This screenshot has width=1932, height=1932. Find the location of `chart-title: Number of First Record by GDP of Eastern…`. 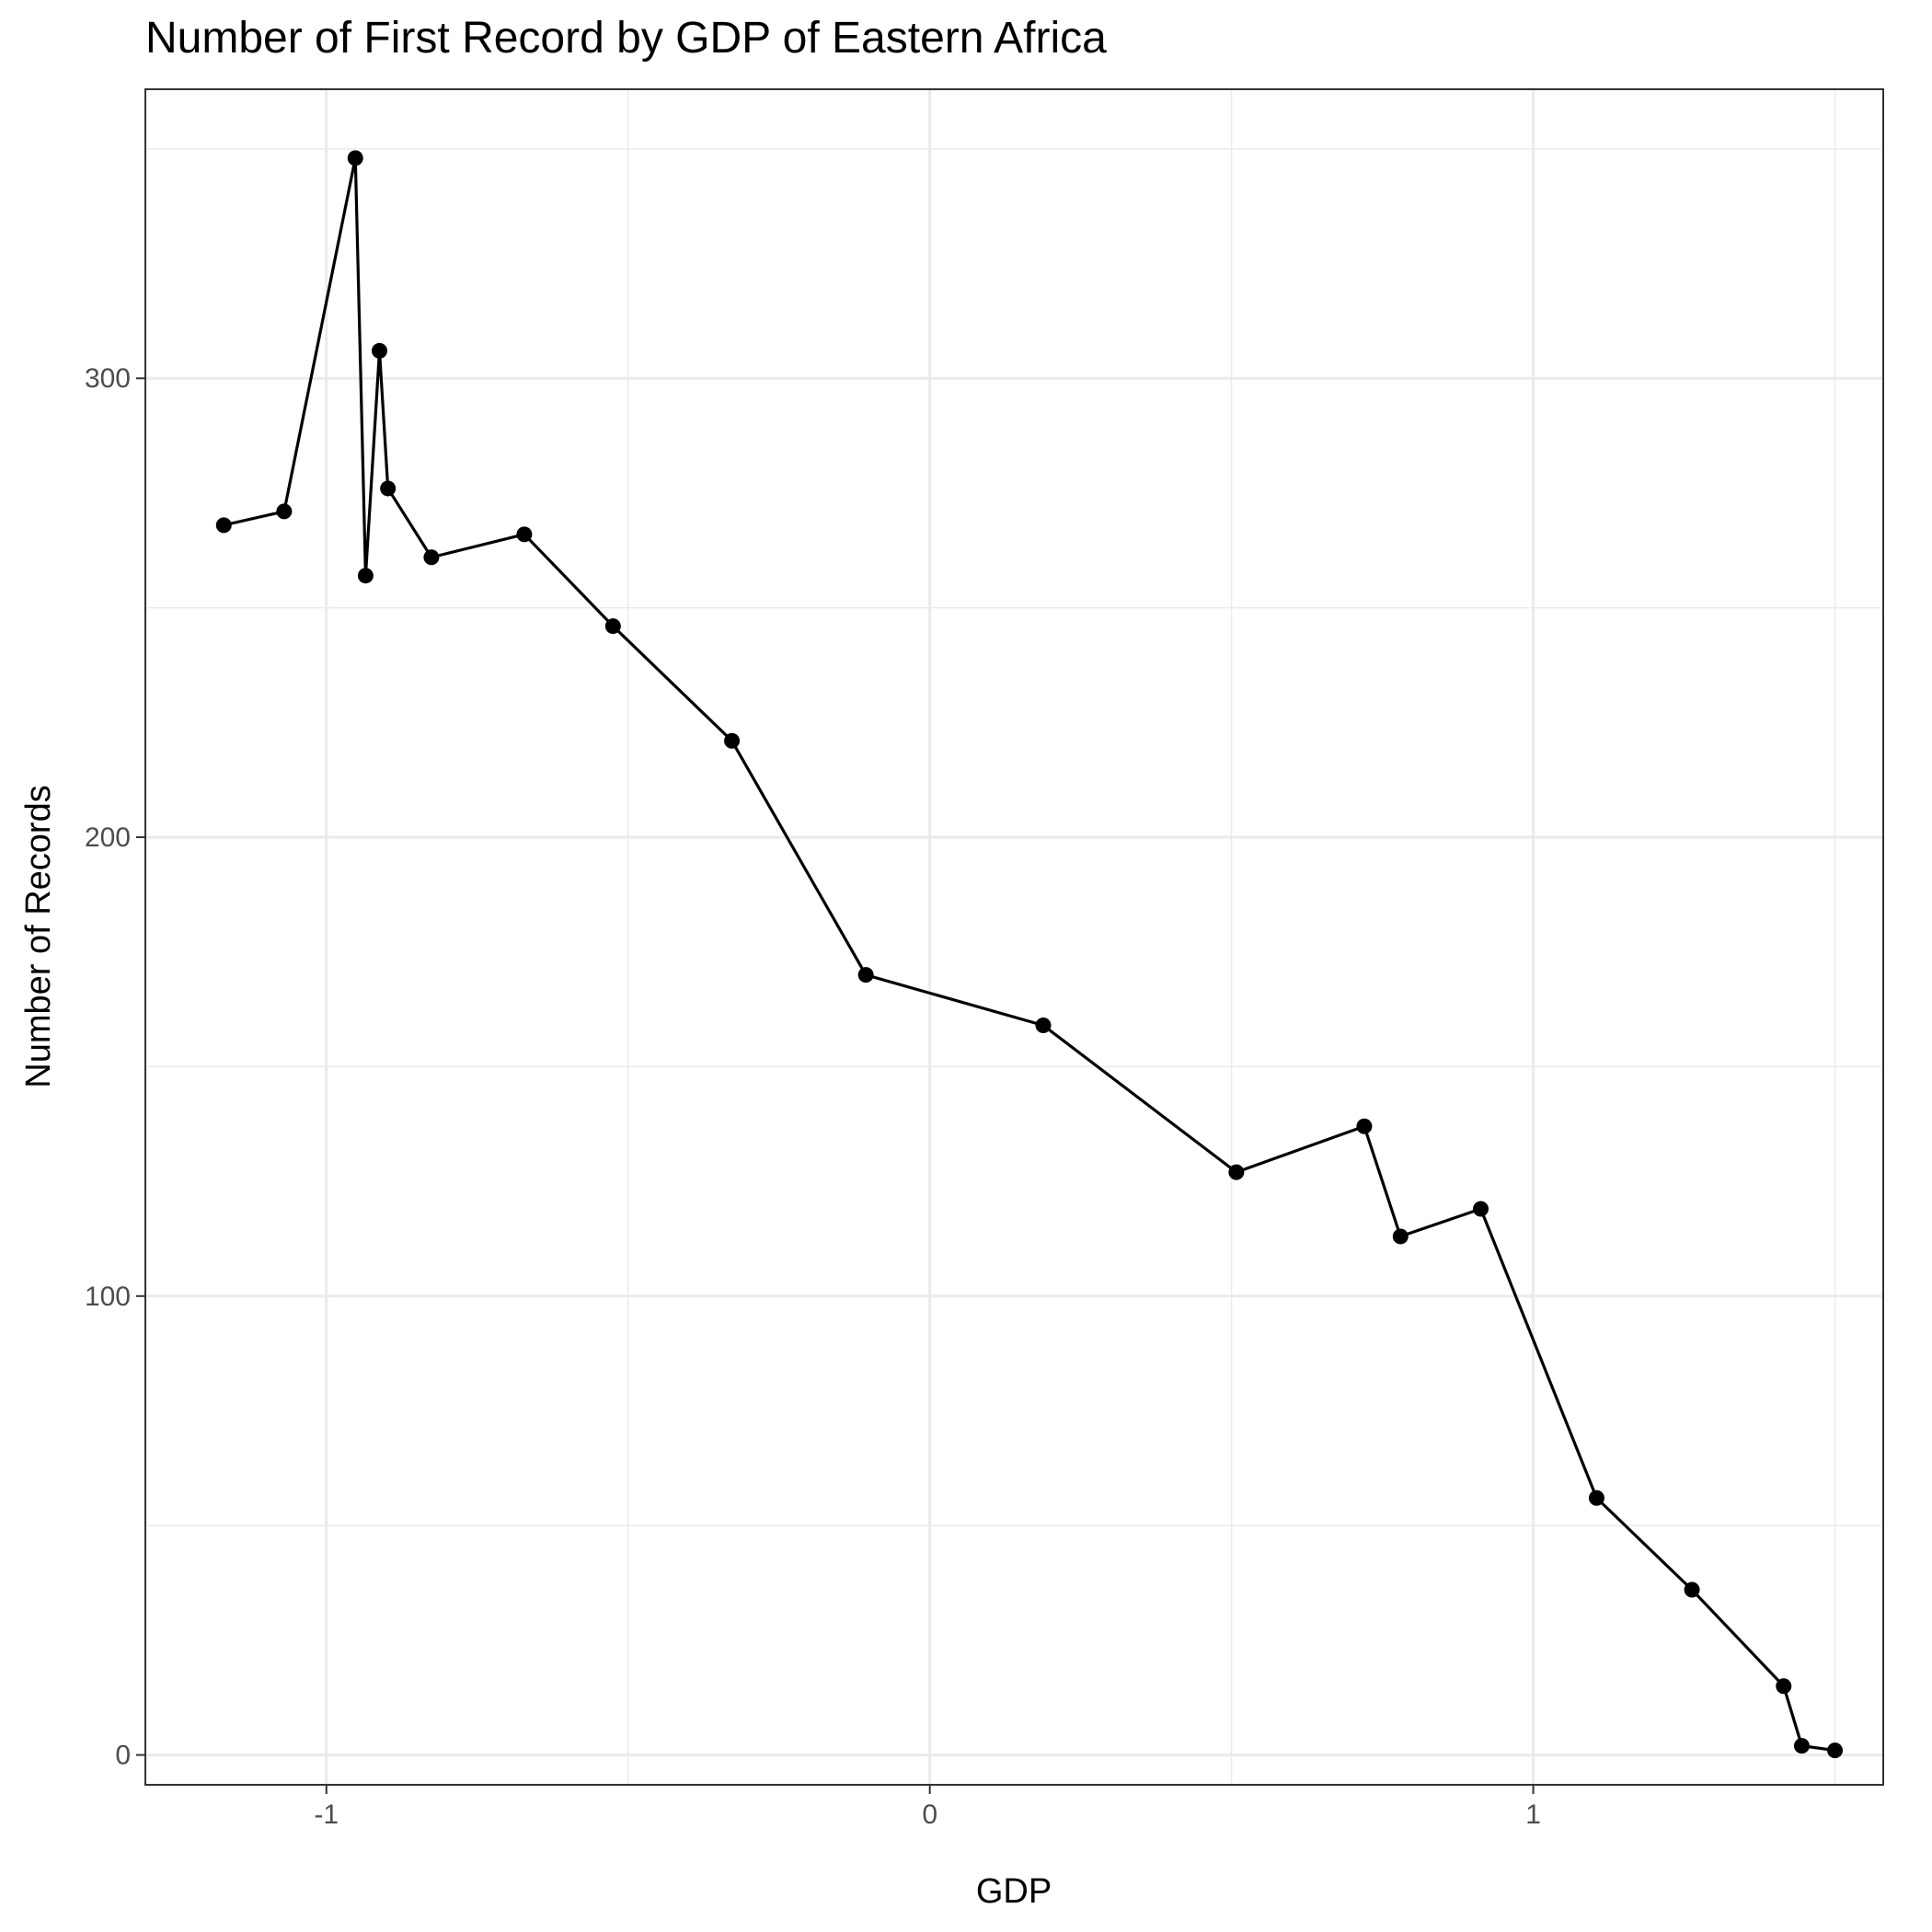

chart-title: Number of First Record by GDP of Eastern… is located at coordinates (626, 38).